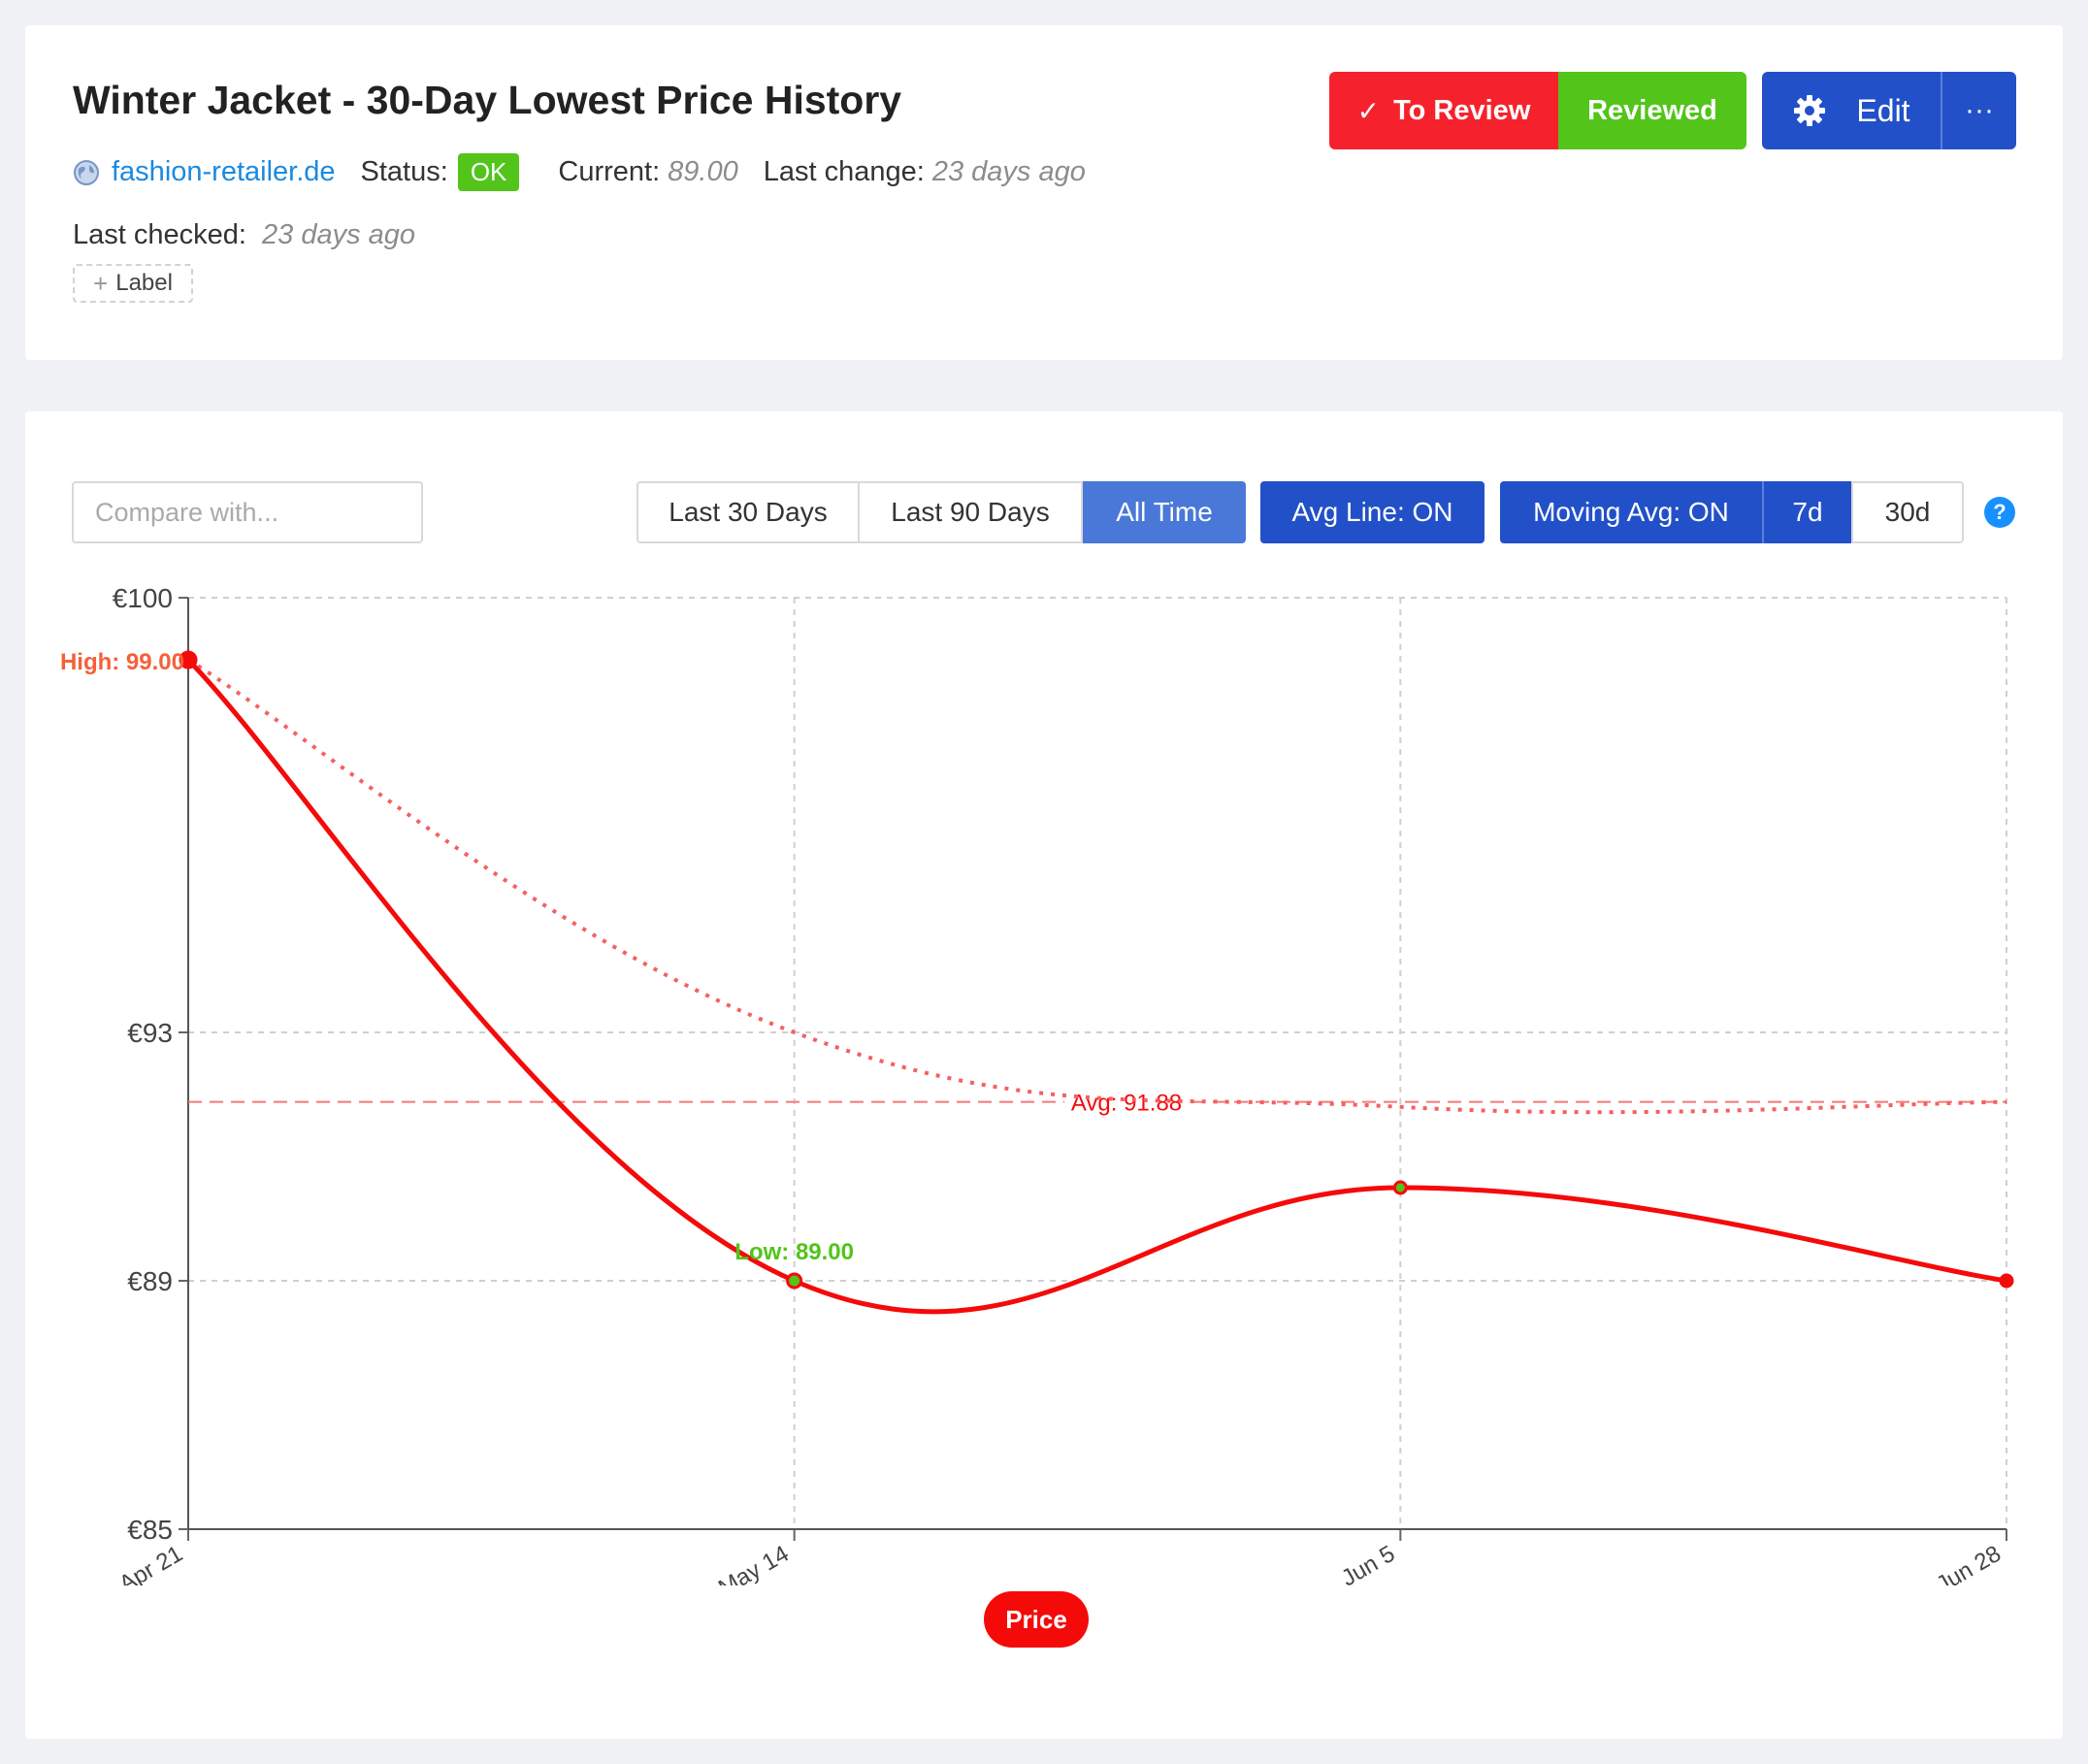  Describe the element at coordinates (150, 1281) in the screenshot. I see `y-tick-label: €89` at that location.